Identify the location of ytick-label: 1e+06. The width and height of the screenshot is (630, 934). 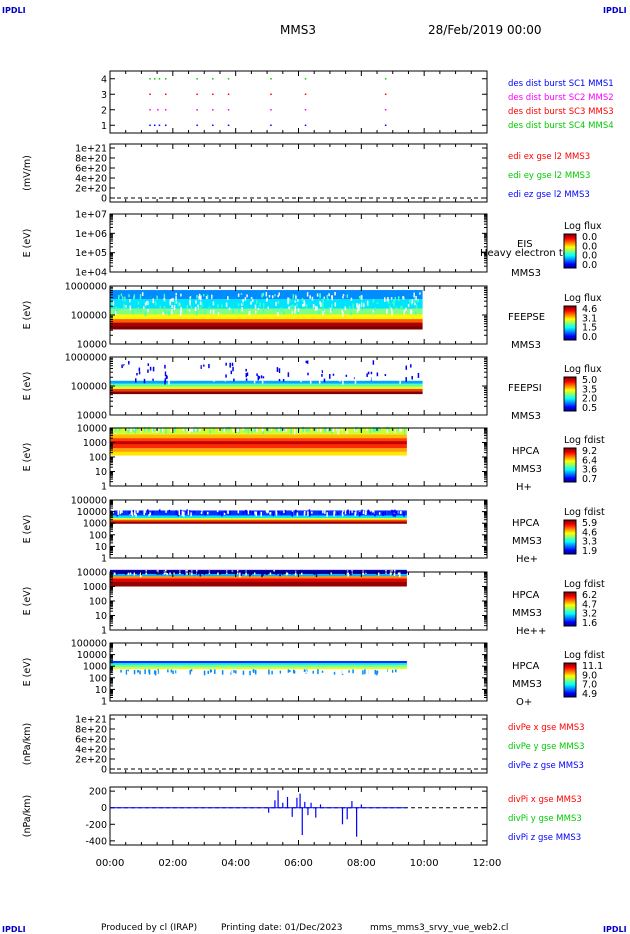
(91, 234).